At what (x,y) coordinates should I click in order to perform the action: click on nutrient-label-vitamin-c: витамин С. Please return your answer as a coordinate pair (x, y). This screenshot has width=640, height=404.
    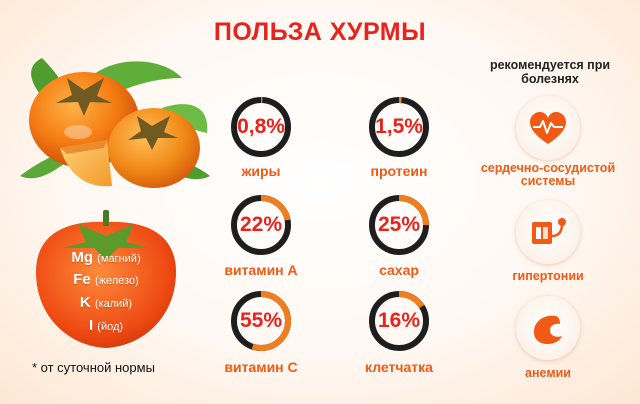
    Looking at the image, I should click on (261, 367).